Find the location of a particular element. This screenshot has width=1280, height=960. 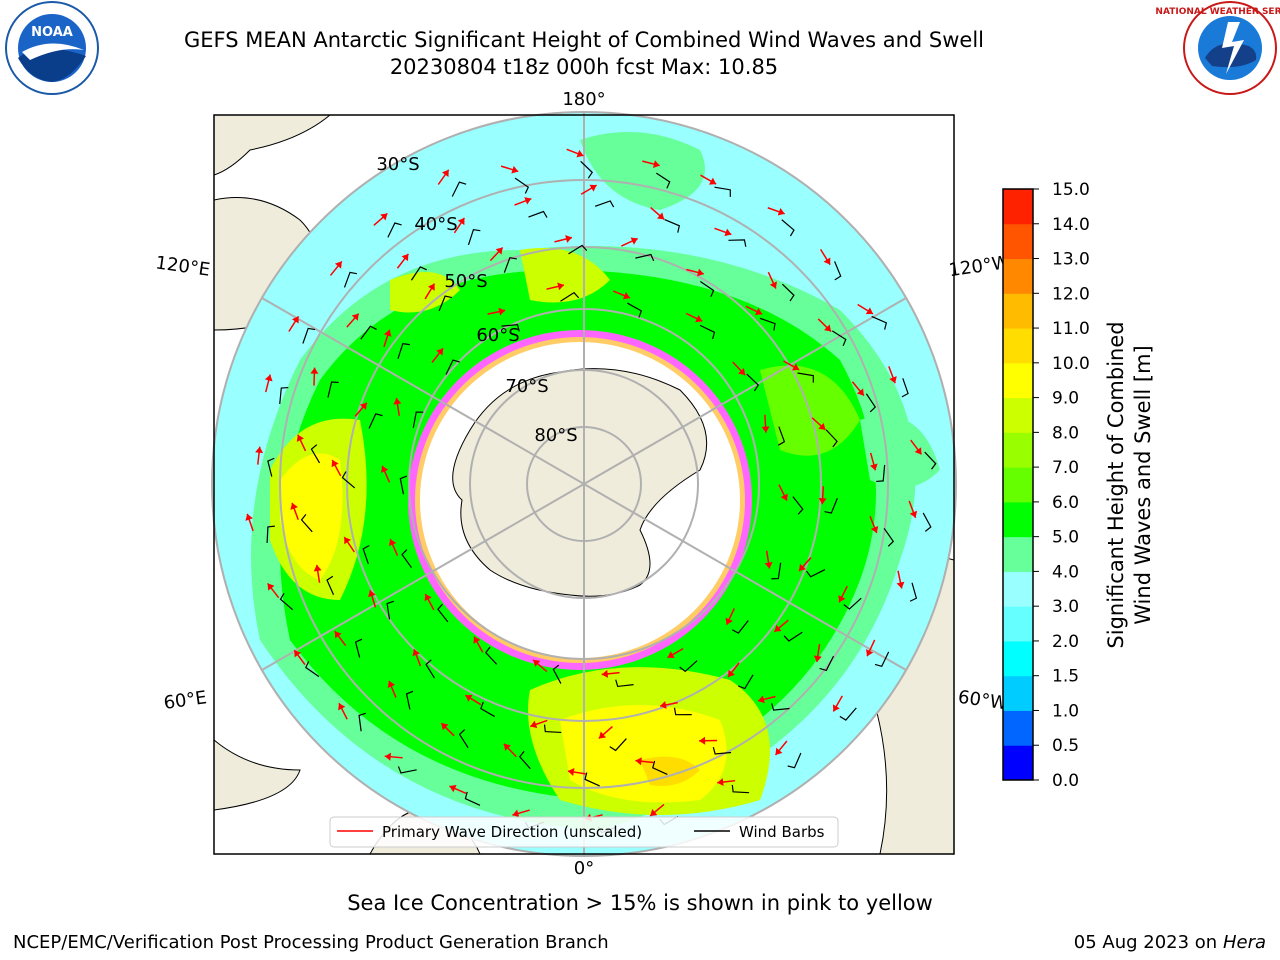

colorbar-swatches is located at coordinates (1018, 485).